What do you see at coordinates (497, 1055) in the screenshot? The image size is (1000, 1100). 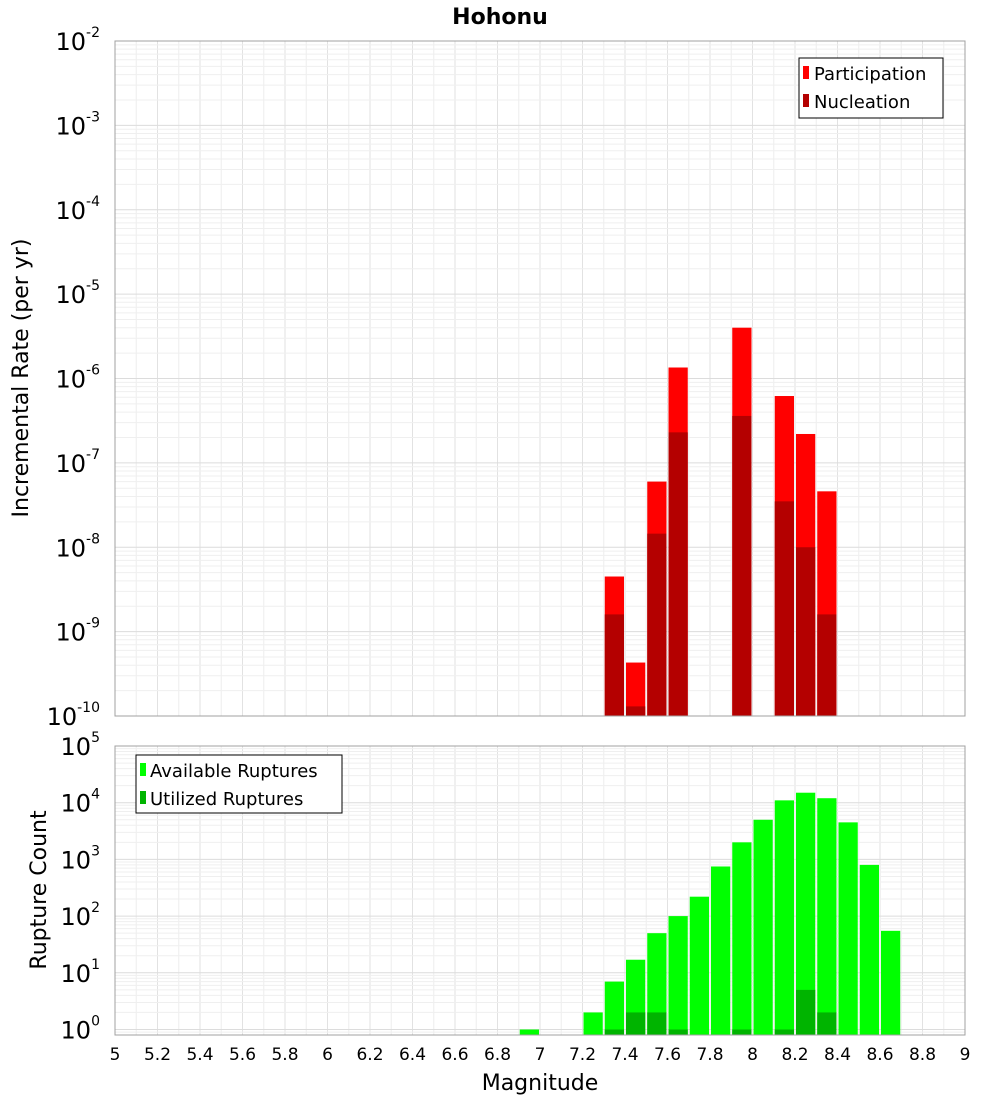 I see `x-tick-label: 6.8` at bounding box center [497, 1055].